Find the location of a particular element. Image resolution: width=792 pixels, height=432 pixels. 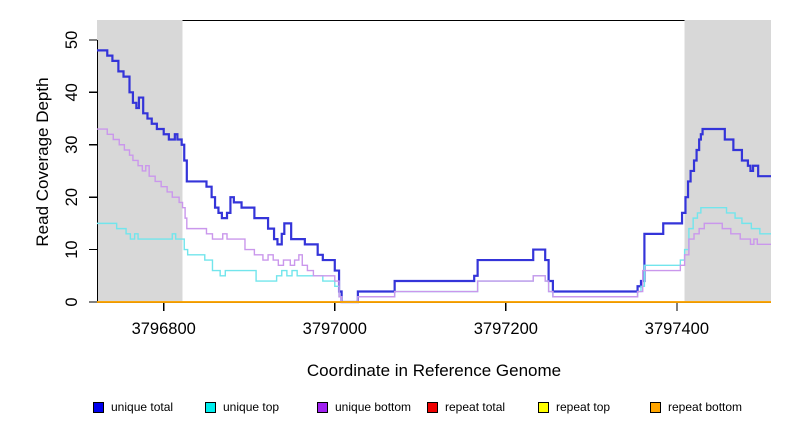

legend-label-unique-top: unique top is located at coordinates (251, 407).